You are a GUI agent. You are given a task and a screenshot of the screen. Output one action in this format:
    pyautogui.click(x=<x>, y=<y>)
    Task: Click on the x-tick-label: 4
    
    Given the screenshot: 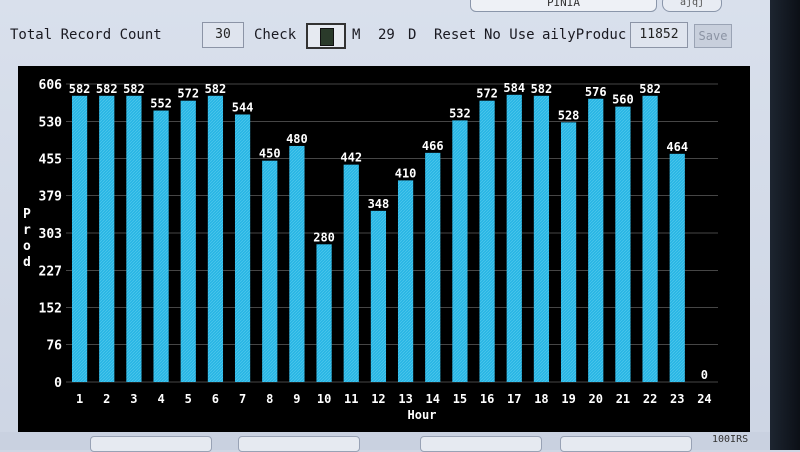 What is the action you would take?
    pyautogui.click(x=160, y=399)
    